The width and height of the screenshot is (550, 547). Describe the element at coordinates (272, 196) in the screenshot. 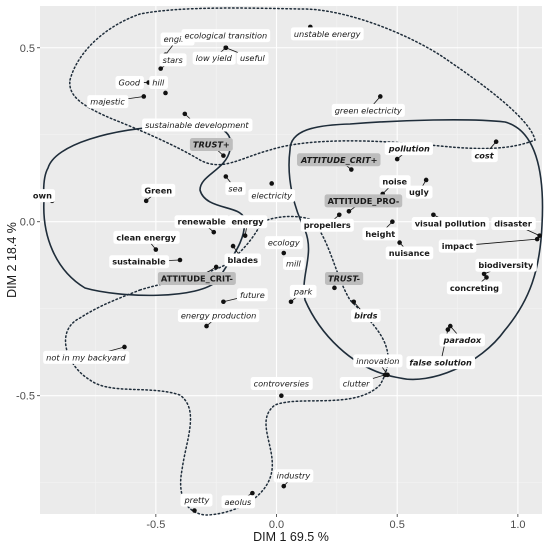

I see `label-electricity: electricity` at that location.